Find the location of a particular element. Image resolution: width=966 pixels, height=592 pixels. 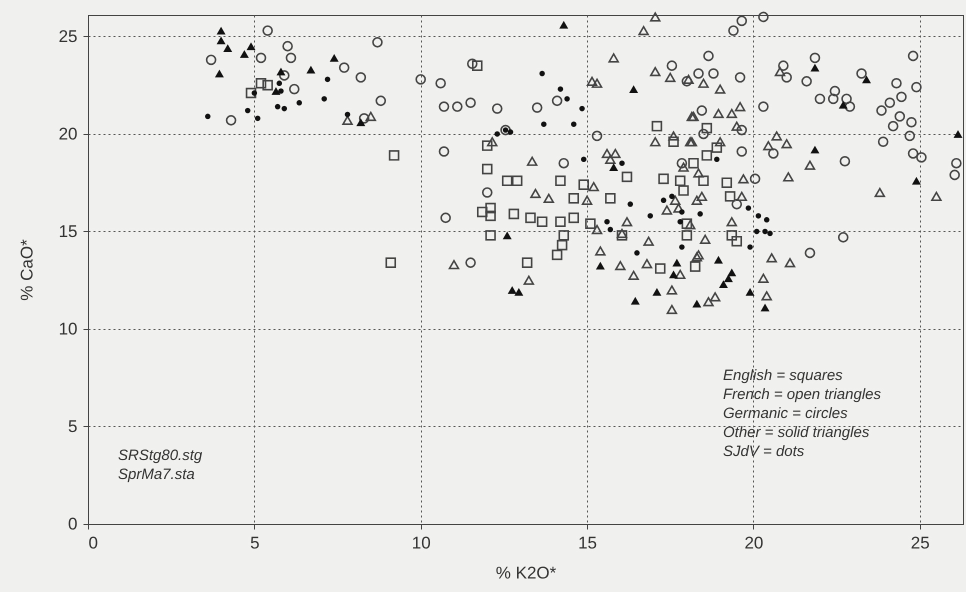

annotation: English = squares is located at coordinates (783, 375).